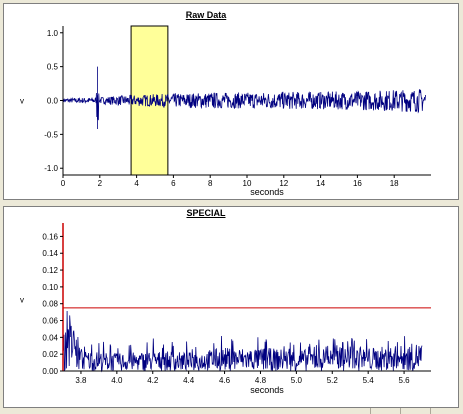 This screenshot has height=414, width=463. What do you see at coordinates (206, 213) in the screenshot?
I see `special-title: SPECIAL` at bounding box center [206, 213].